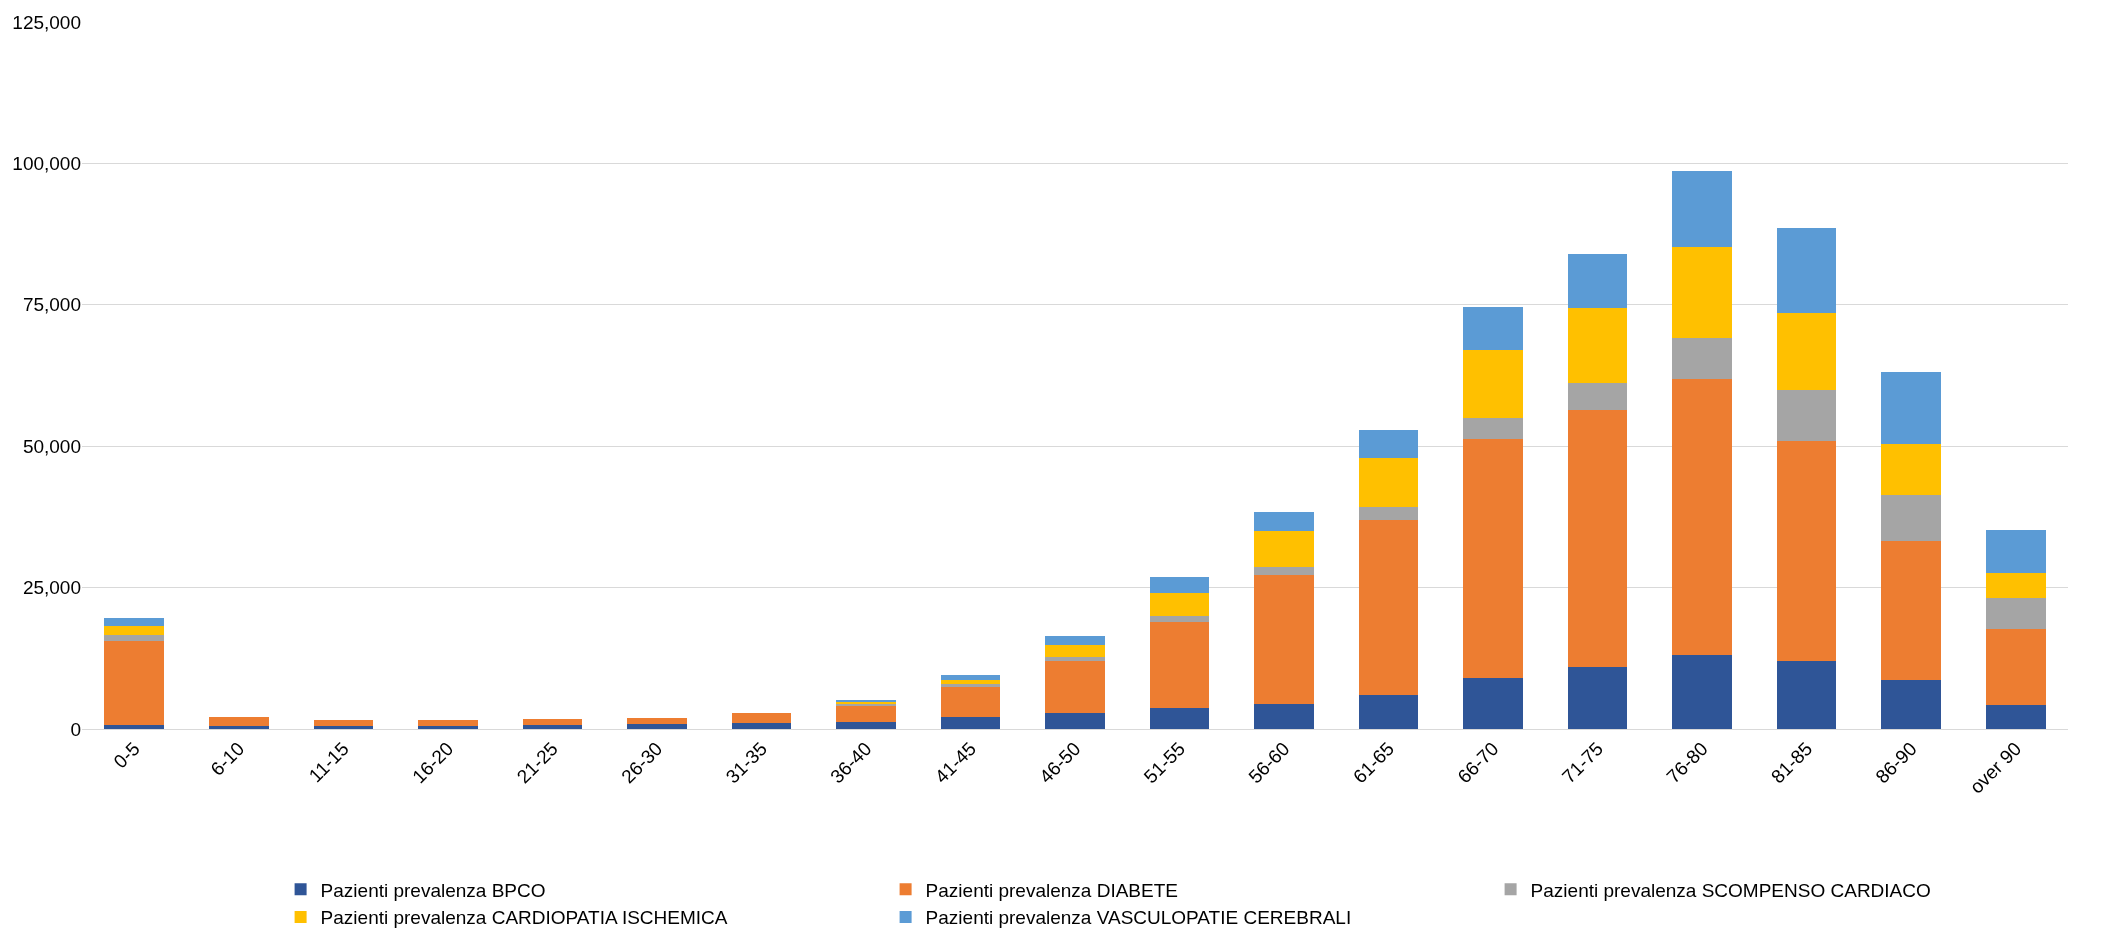 This screenshot has width=2108, height=949. What do you see at coordinates (46, 164) in the screenshot?
I see `y-tick-label: 100,000` at bounding box center [46, 164].